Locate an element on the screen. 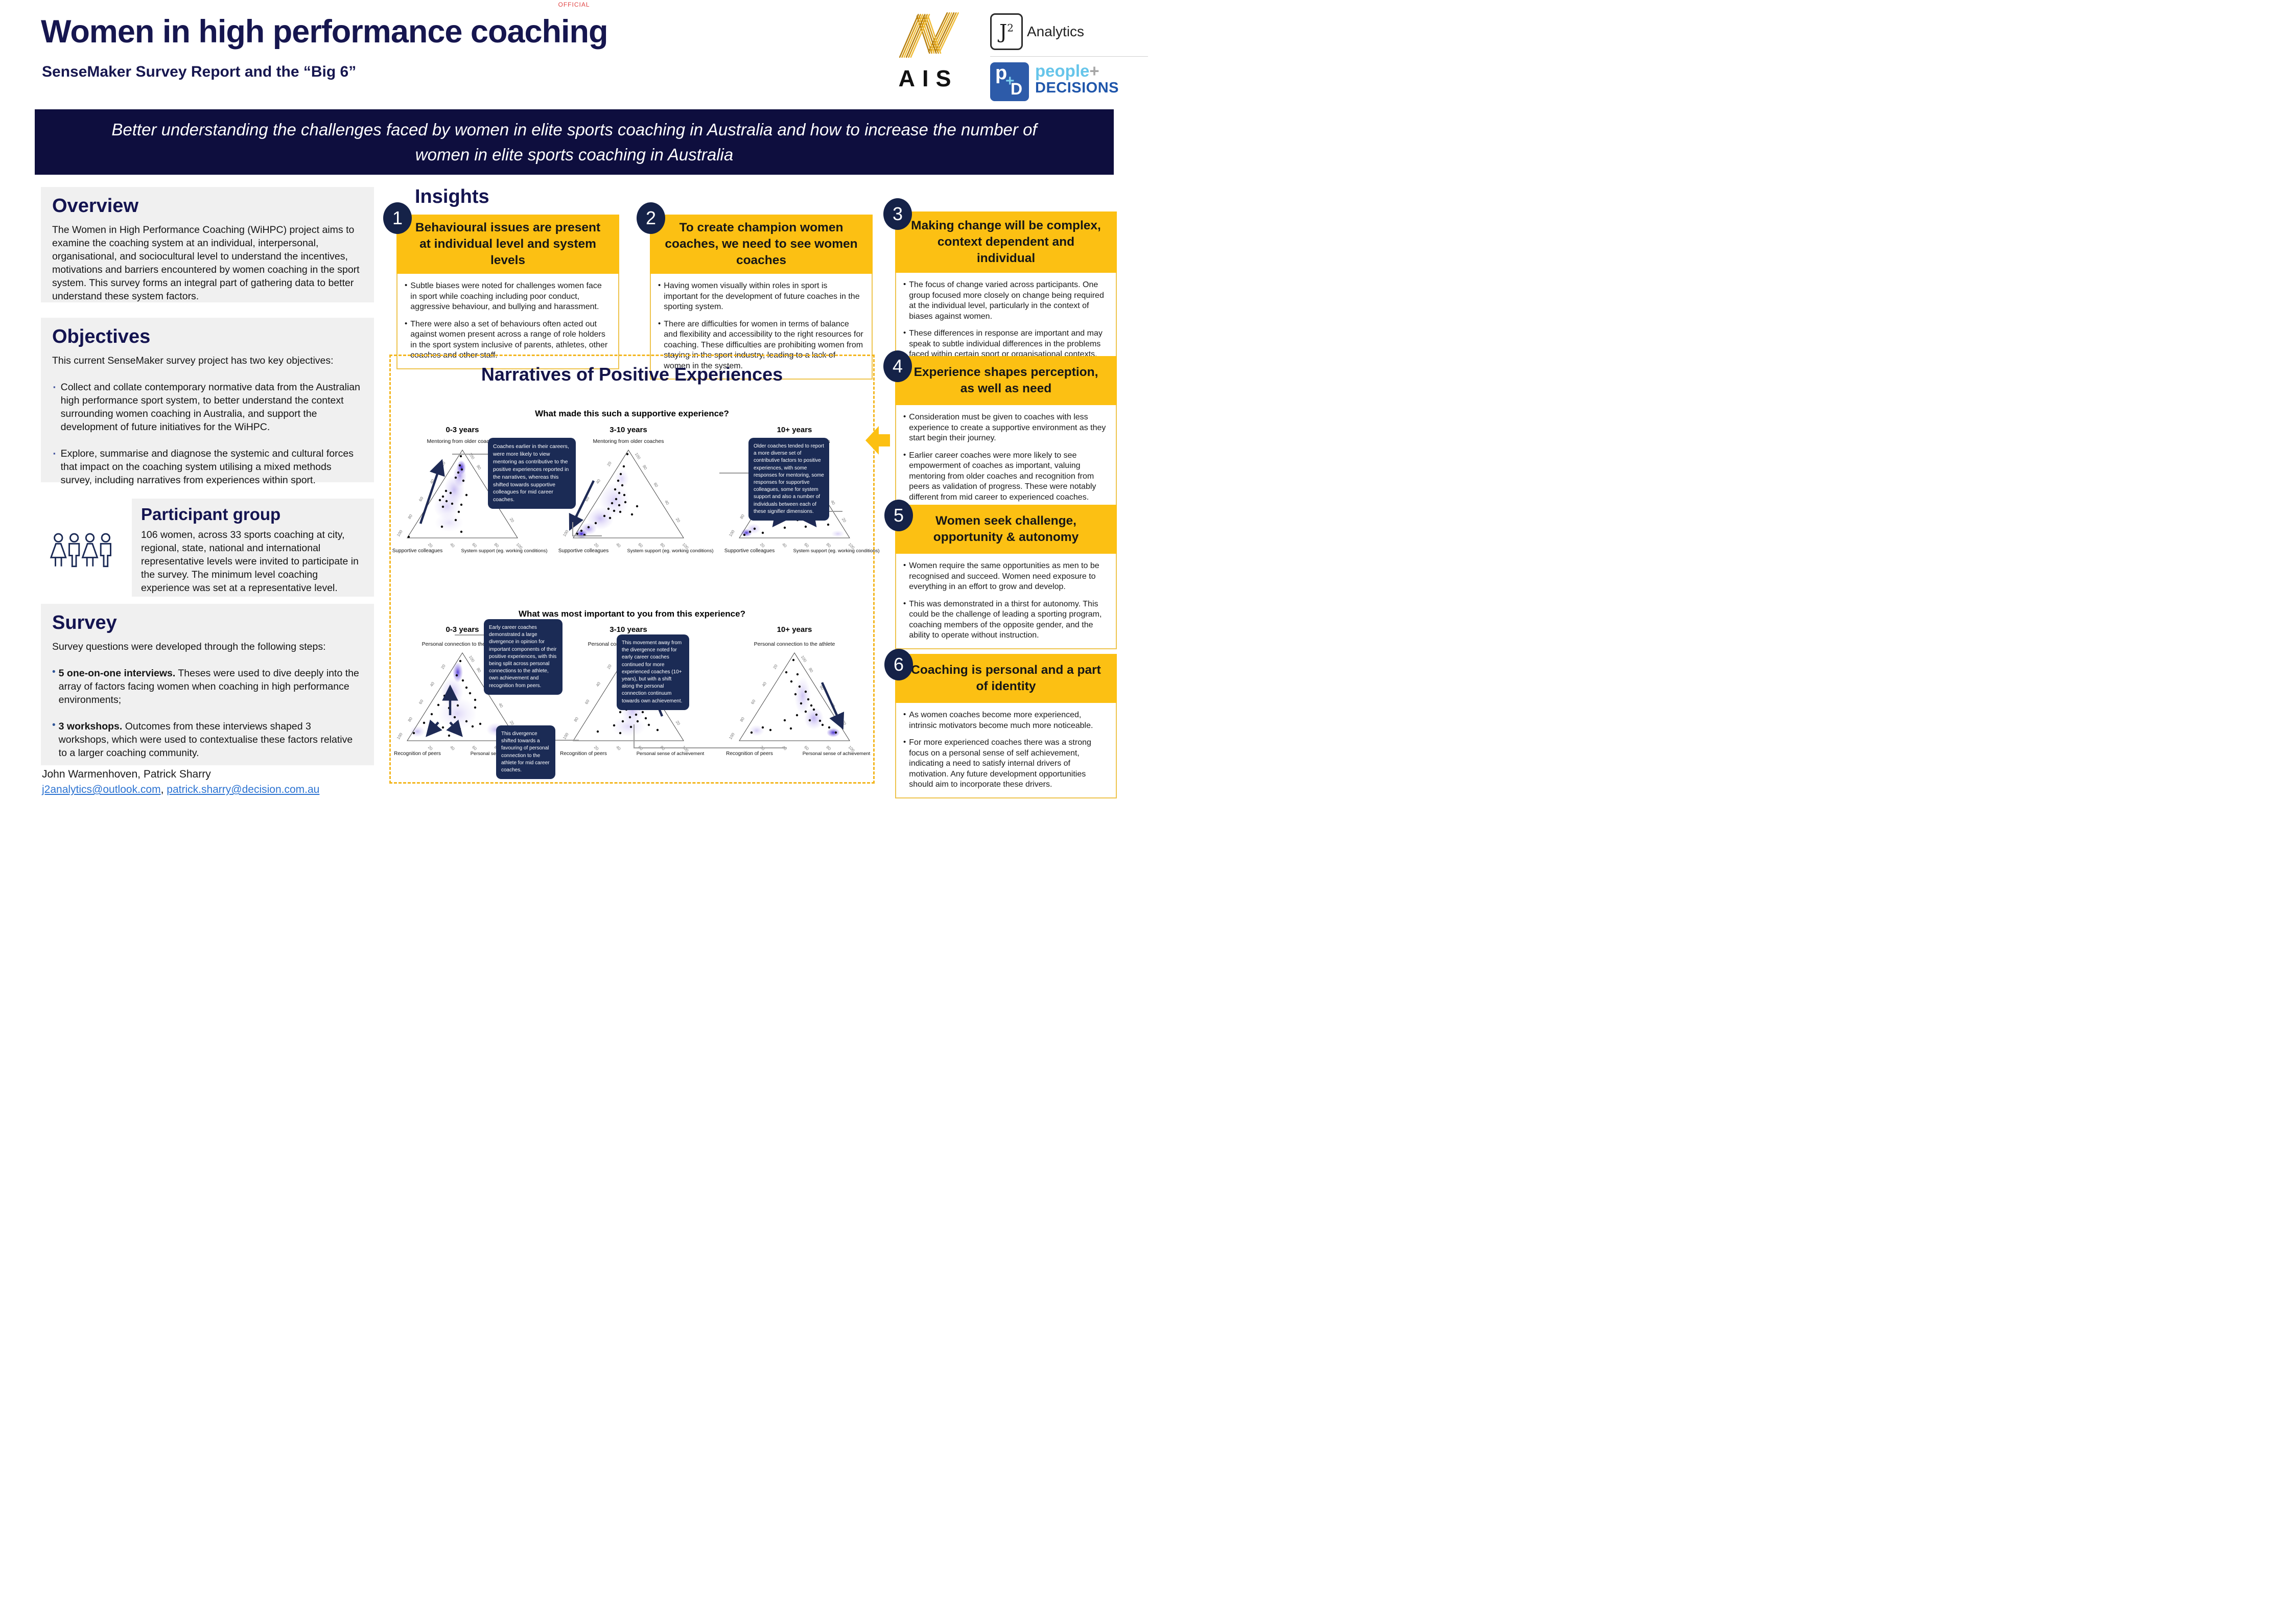  page-title: Women in high performance coaching is located at coordinates (324, 32).